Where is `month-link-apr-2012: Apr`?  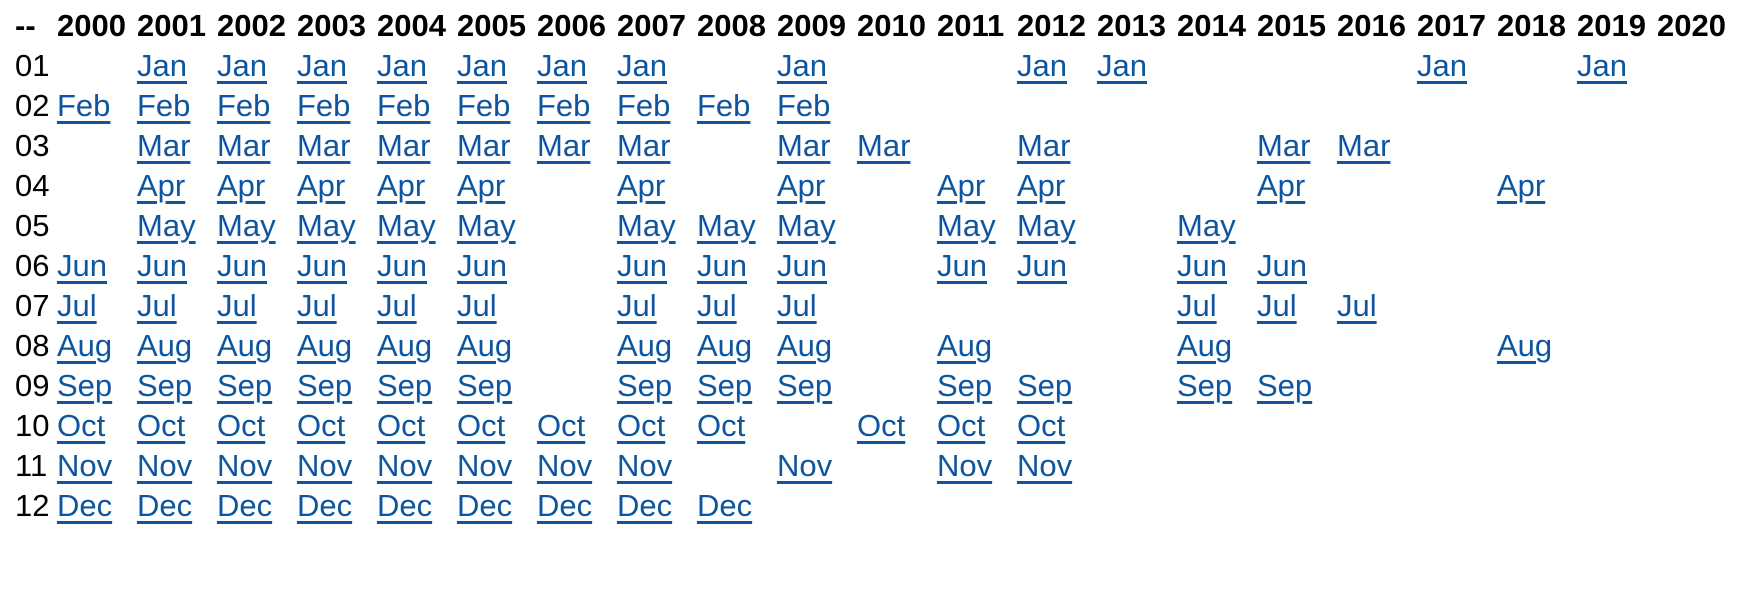
month-link-apr-2012: Apr is located at coordinates (1041, 185).